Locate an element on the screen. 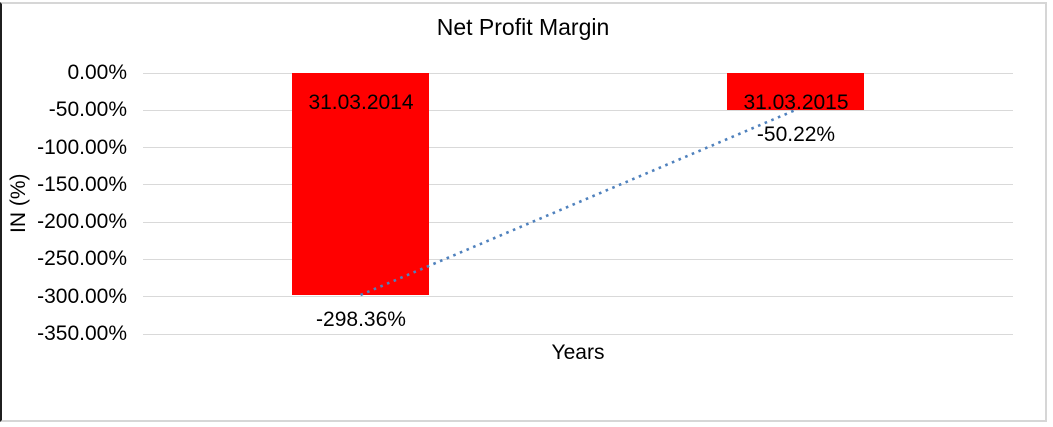 This screenshot has height=427, width=1053. y-axis-tick-label: -250.00% is located at coordinates (82, 259).